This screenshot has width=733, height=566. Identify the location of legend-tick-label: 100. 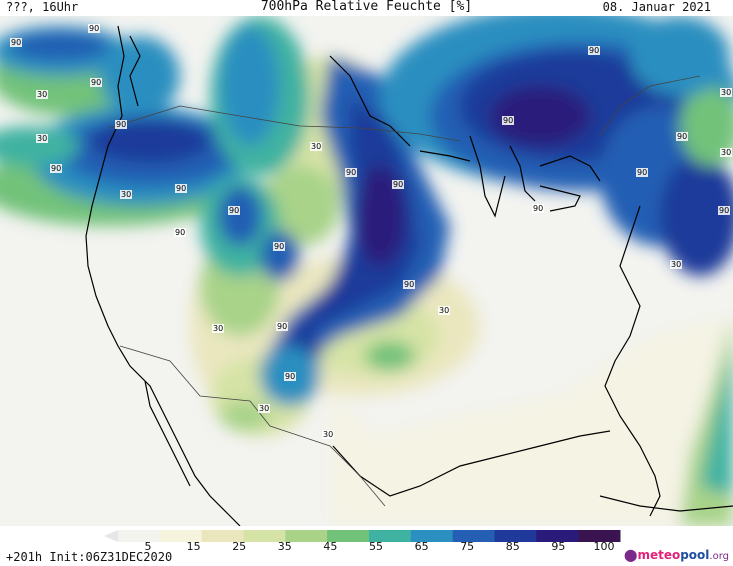
(604, 546).